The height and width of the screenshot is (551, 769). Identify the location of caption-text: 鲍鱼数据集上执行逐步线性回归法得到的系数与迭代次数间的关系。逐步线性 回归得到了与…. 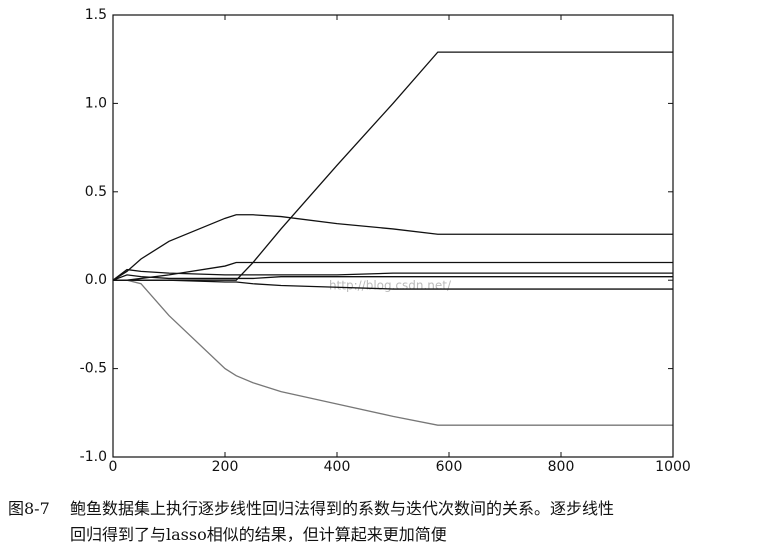
(410, 522).